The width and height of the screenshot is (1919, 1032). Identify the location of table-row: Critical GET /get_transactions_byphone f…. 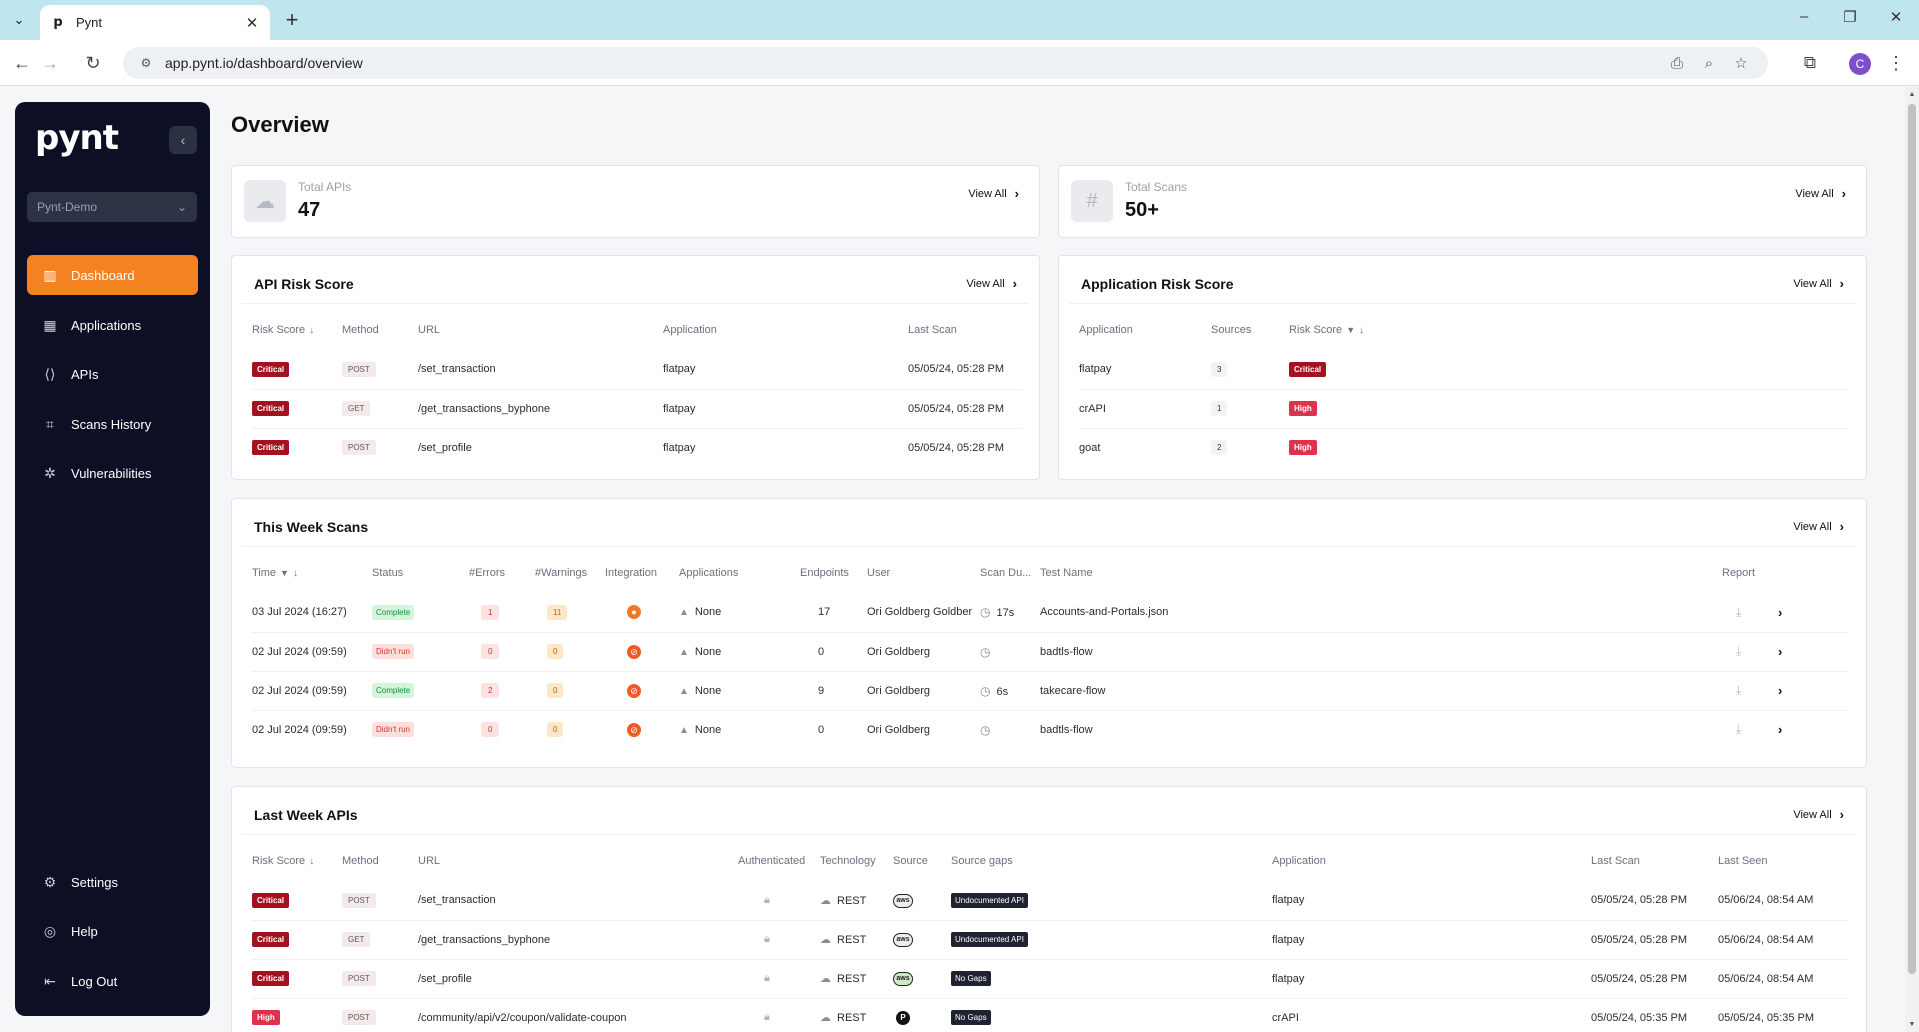
(637, 409).